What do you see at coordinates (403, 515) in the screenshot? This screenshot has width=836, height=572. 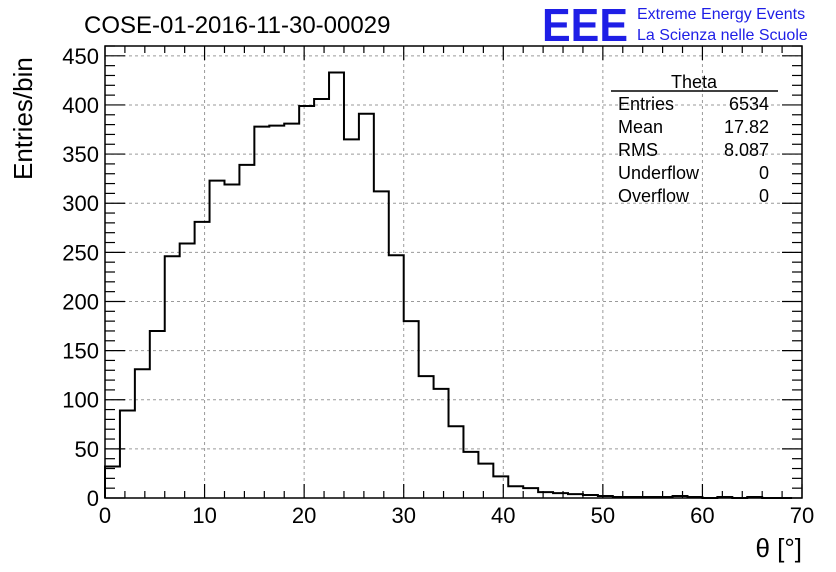 I see `x-tick-label: 30` at bounding box center [403, 515].